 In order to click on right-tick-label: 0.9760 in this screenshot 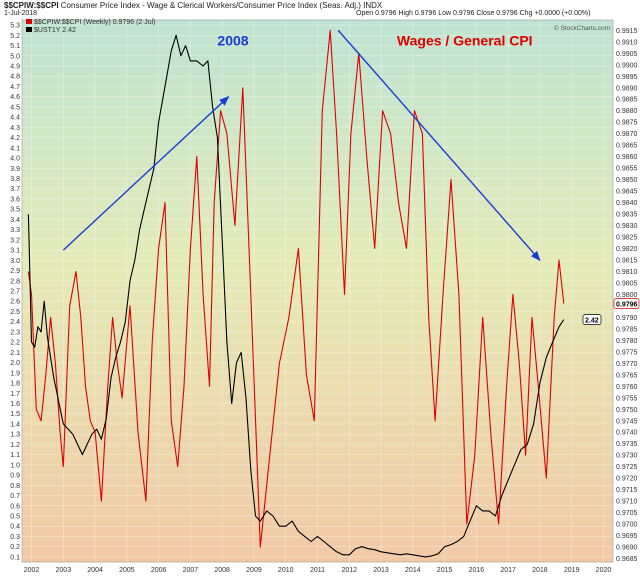, I will do `click(627, 387)`.